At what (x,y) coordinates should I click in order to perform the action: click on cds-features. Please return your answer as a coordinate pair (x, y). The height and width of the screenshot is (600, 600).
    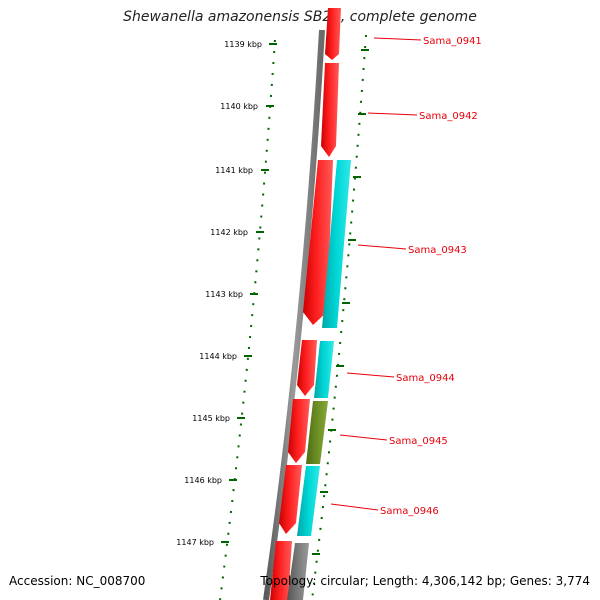
    Looking at the image, I should click on (305, 304).